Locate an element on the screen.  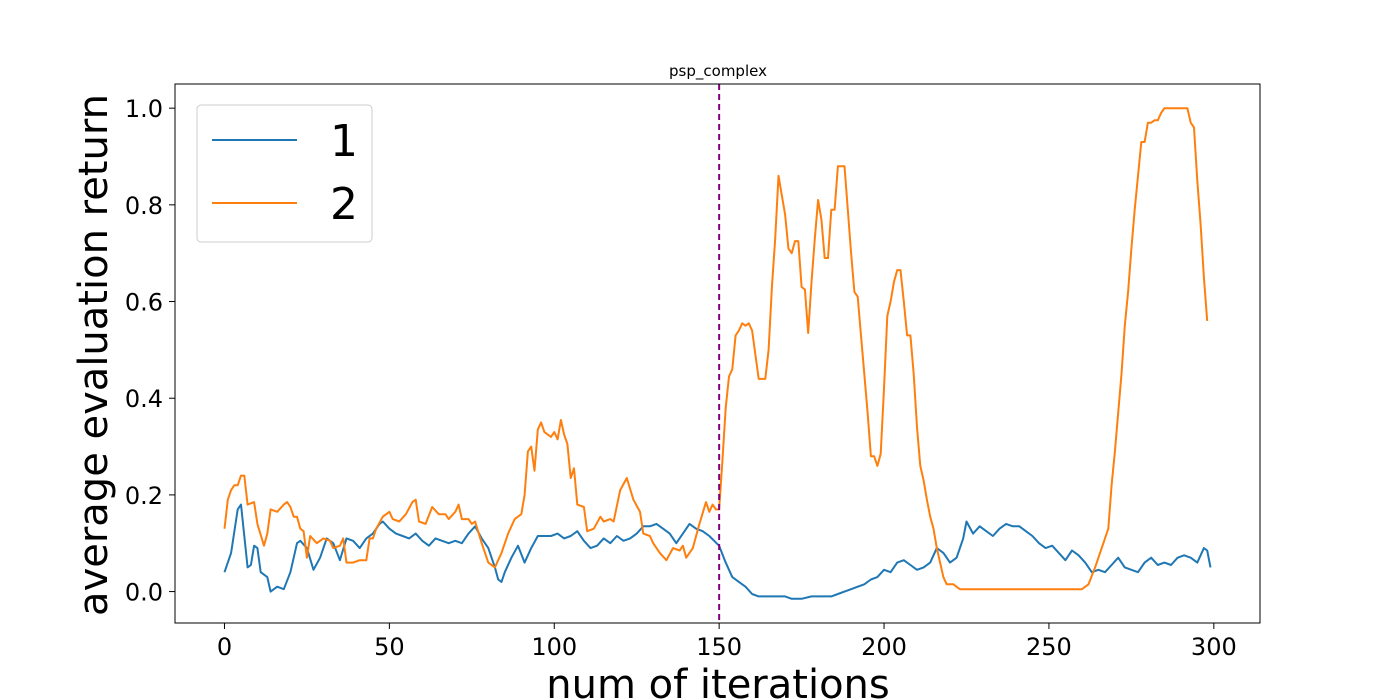
y-tick-label: 0.2 is located at coordinates (144, 496).